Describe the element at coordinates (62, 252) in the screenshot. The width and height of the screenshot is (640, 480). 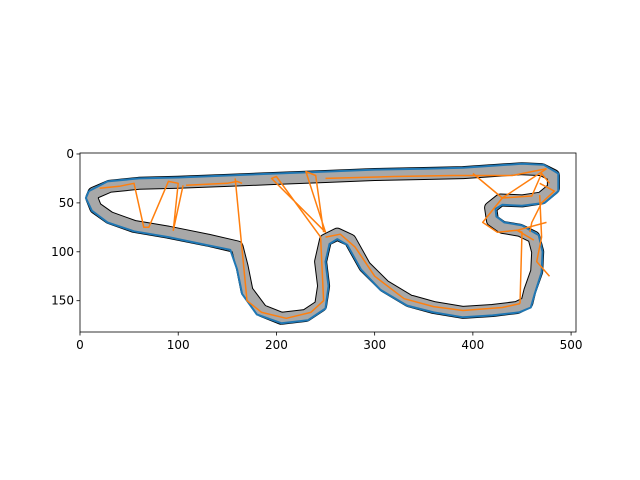
I see `y-tick-label: 100` at that location.